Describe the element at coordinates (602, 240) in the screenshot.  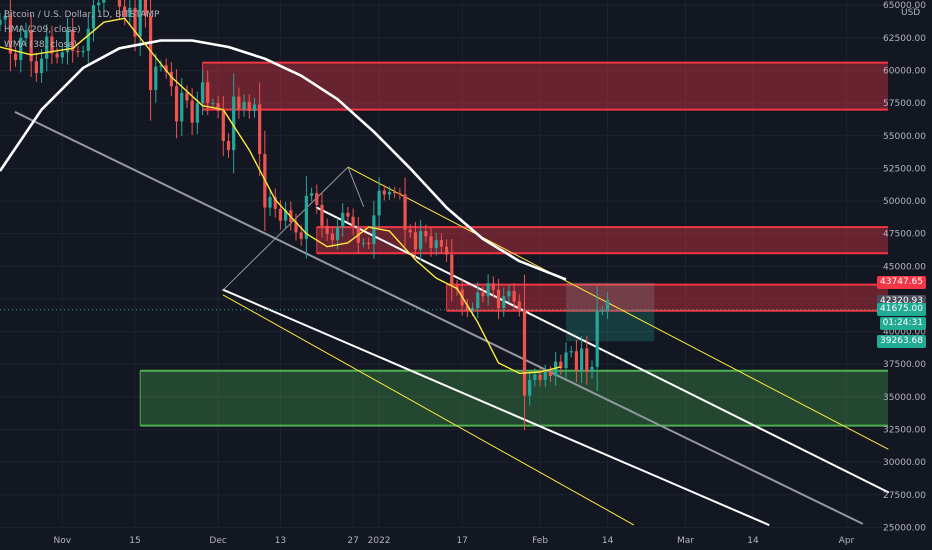
I see `resistance-zone-middle` at that location.